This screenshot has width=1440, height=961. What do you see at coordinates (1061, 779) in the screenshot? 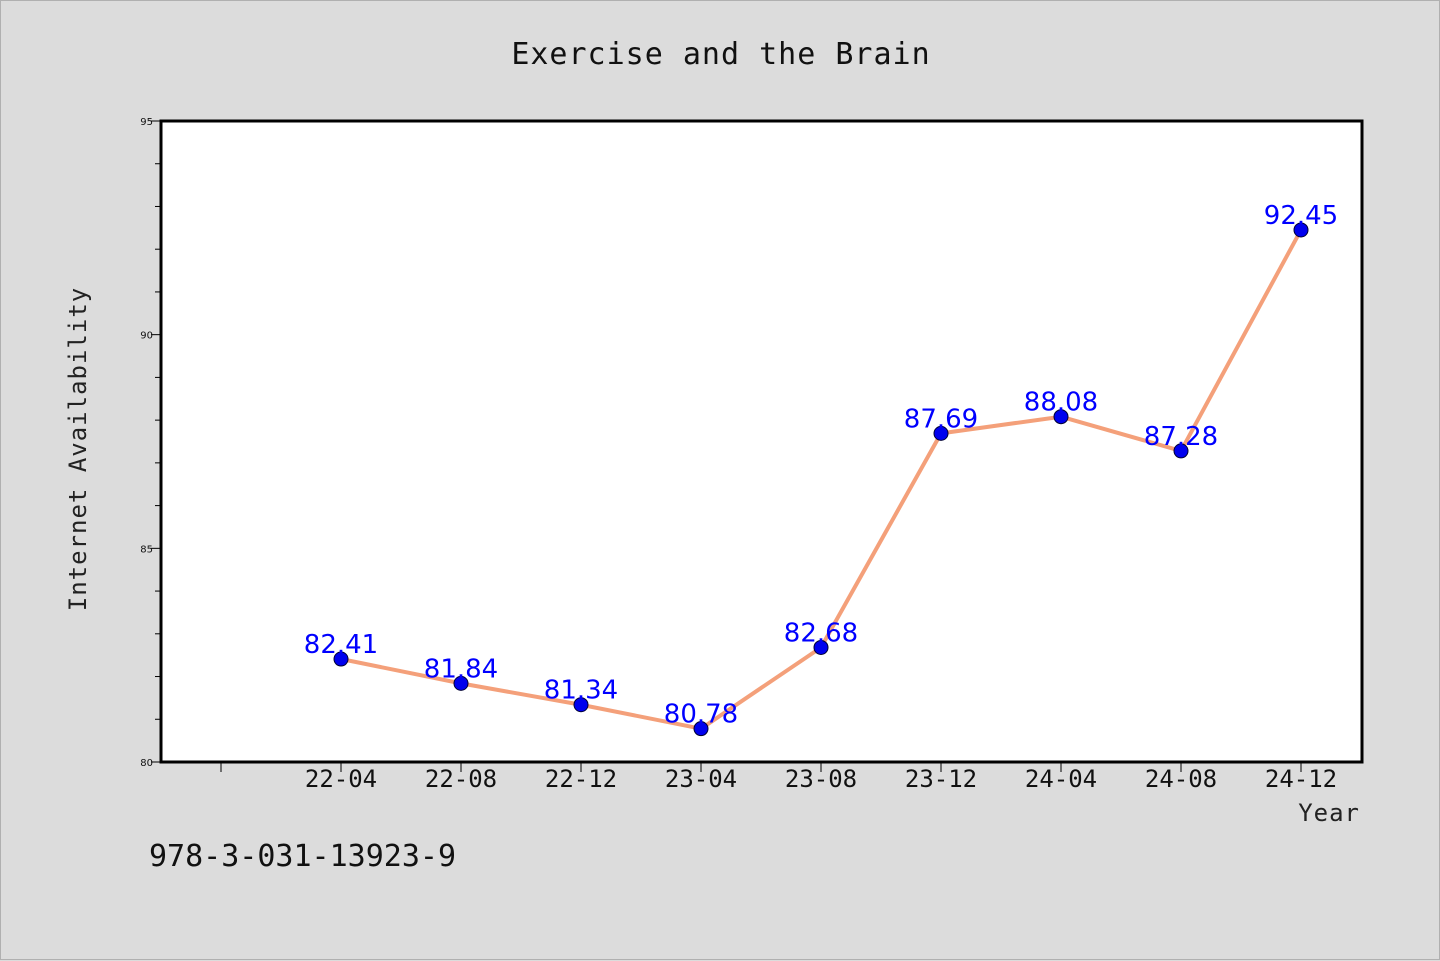
I see `x-tick-label: 24-04` at bounding box center [1061, 779].